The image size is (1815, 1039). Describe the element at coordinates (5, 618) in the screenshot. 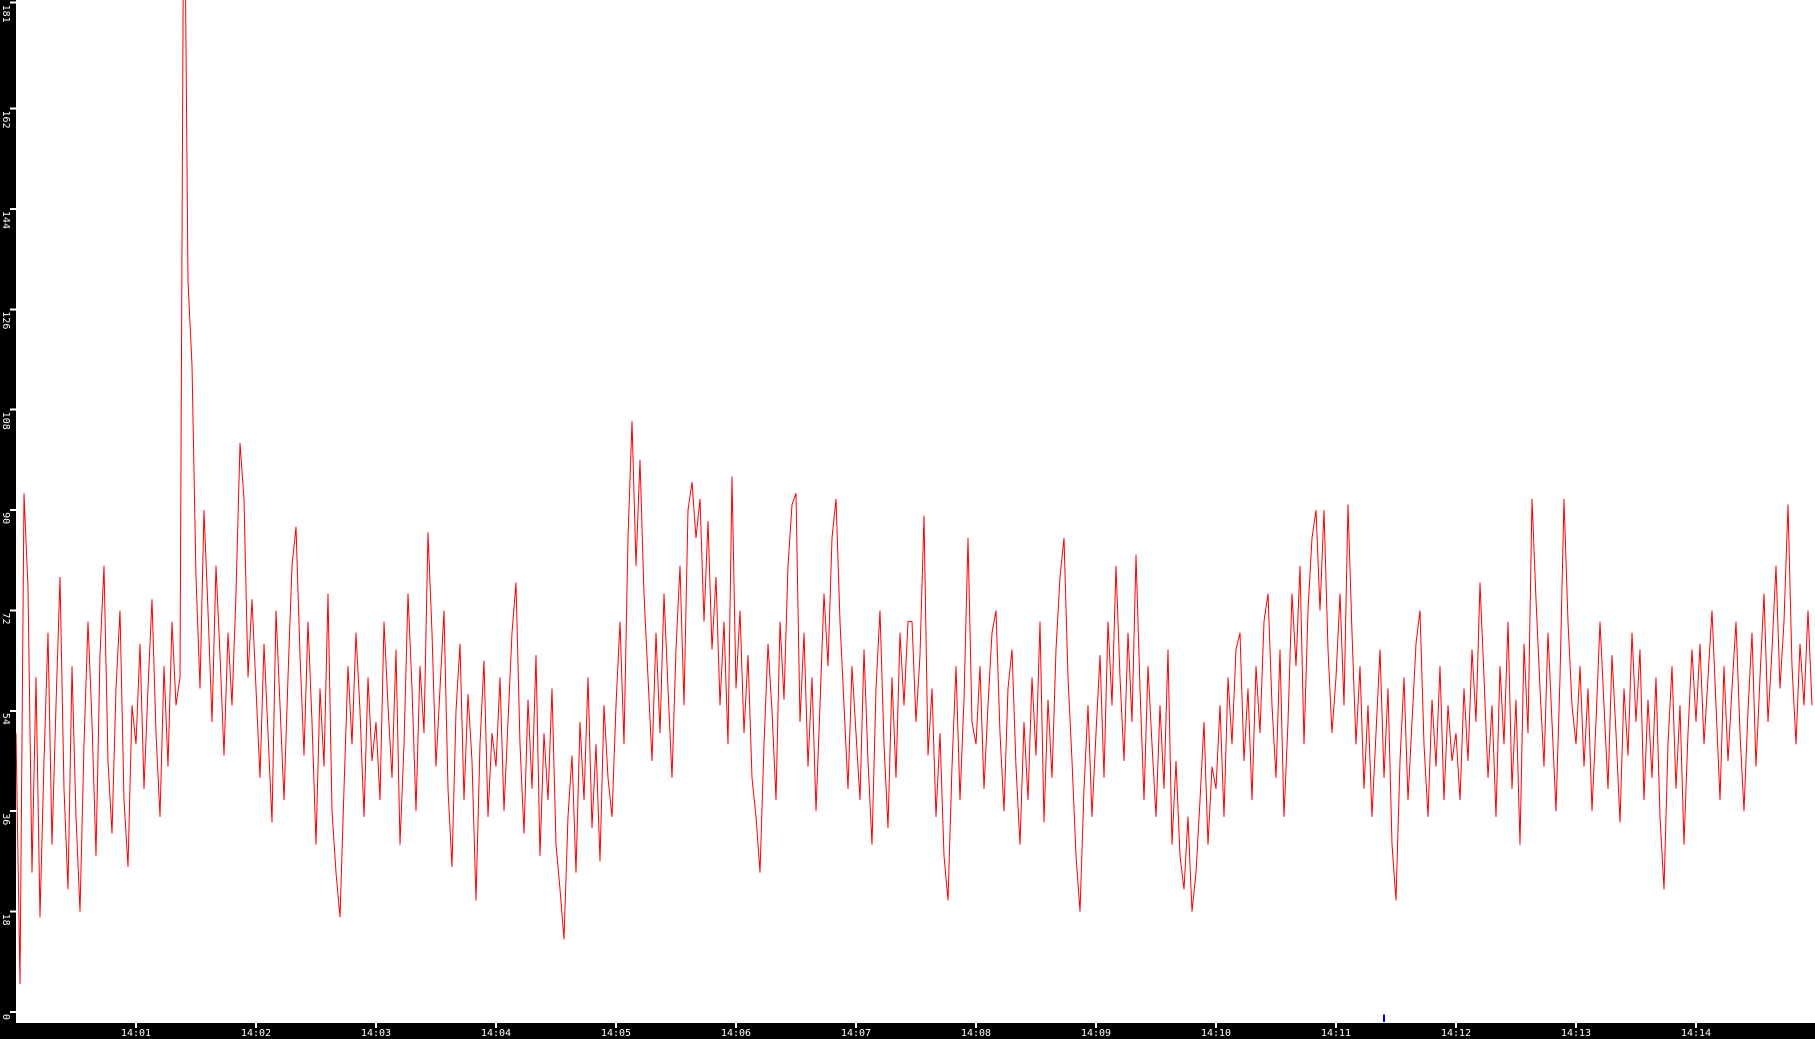

I see `y-tick-label: 72` at that location.